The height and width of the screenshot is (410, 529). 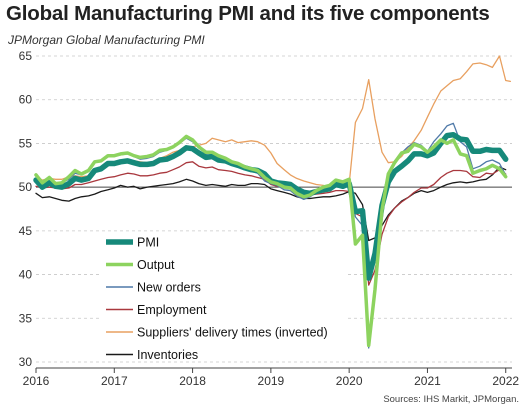 What do you see at coordinates (26, 100) in the screenshot?
I see `y-tick-label: 60` at bounding box center [26, 100].